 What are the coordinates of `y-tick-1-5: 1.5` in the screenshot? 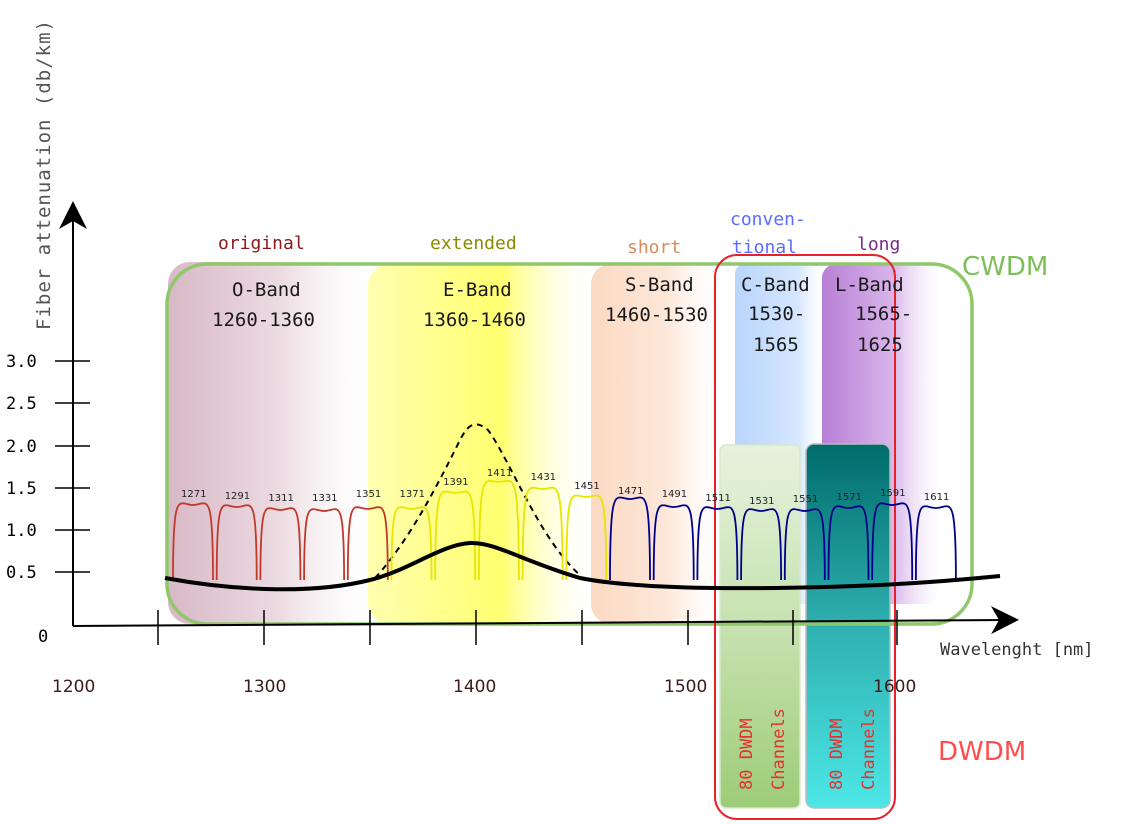 It's located at (21, 489).